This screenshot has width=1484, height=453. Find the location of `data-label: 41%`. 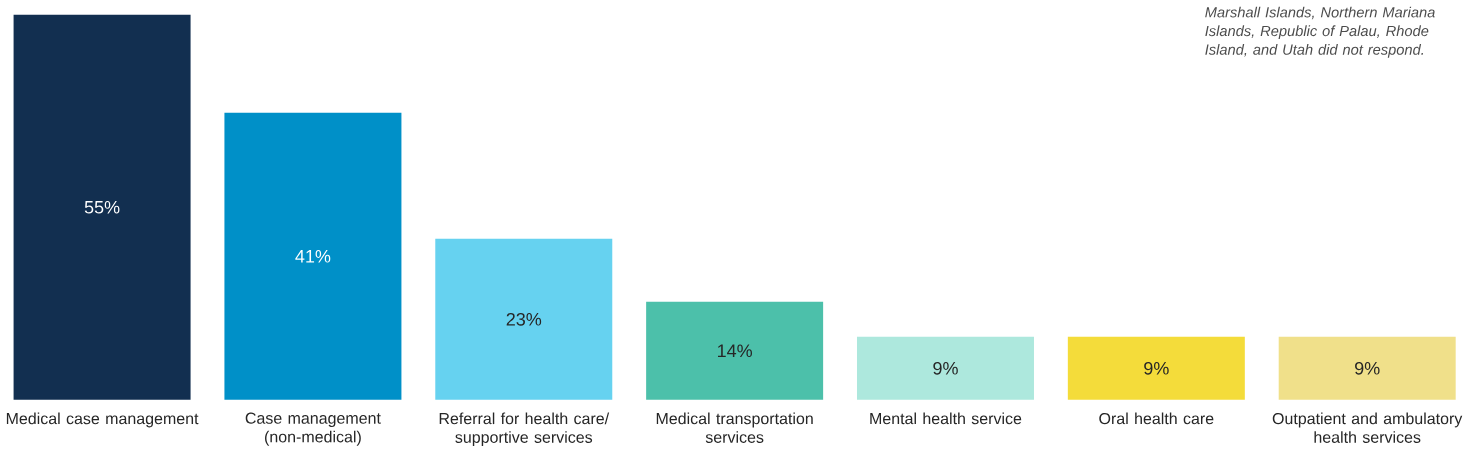

data-label: 41% is located at coordinates (313, 256).